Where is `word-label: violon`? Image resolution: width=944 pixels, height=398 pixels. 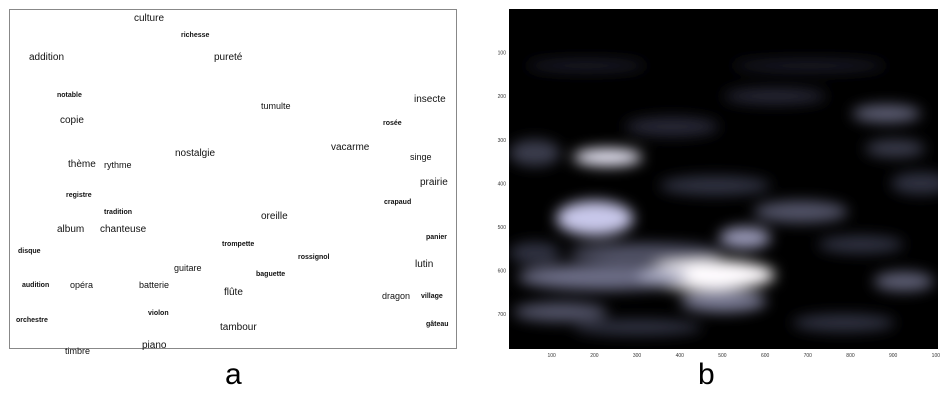
word-label: violon is located at coordinates (158, 313).